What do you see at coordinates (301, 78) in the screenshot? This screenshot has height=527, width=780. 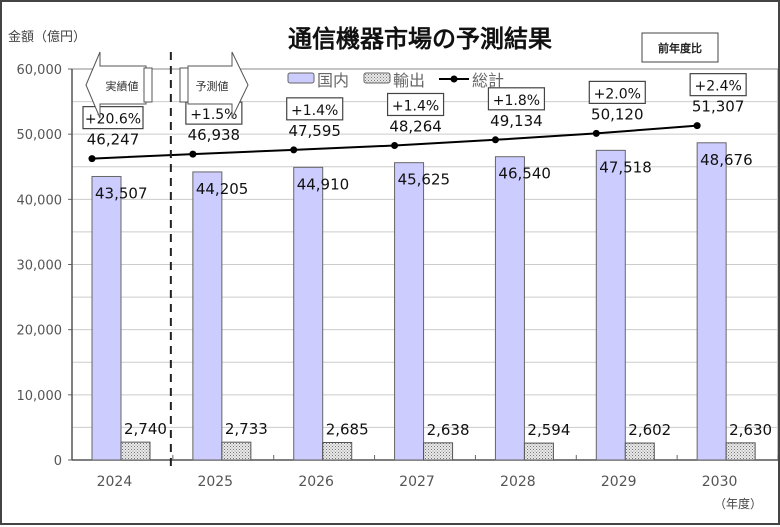 I see `legend-domestic-swatch` at bounding box center [301, 78].